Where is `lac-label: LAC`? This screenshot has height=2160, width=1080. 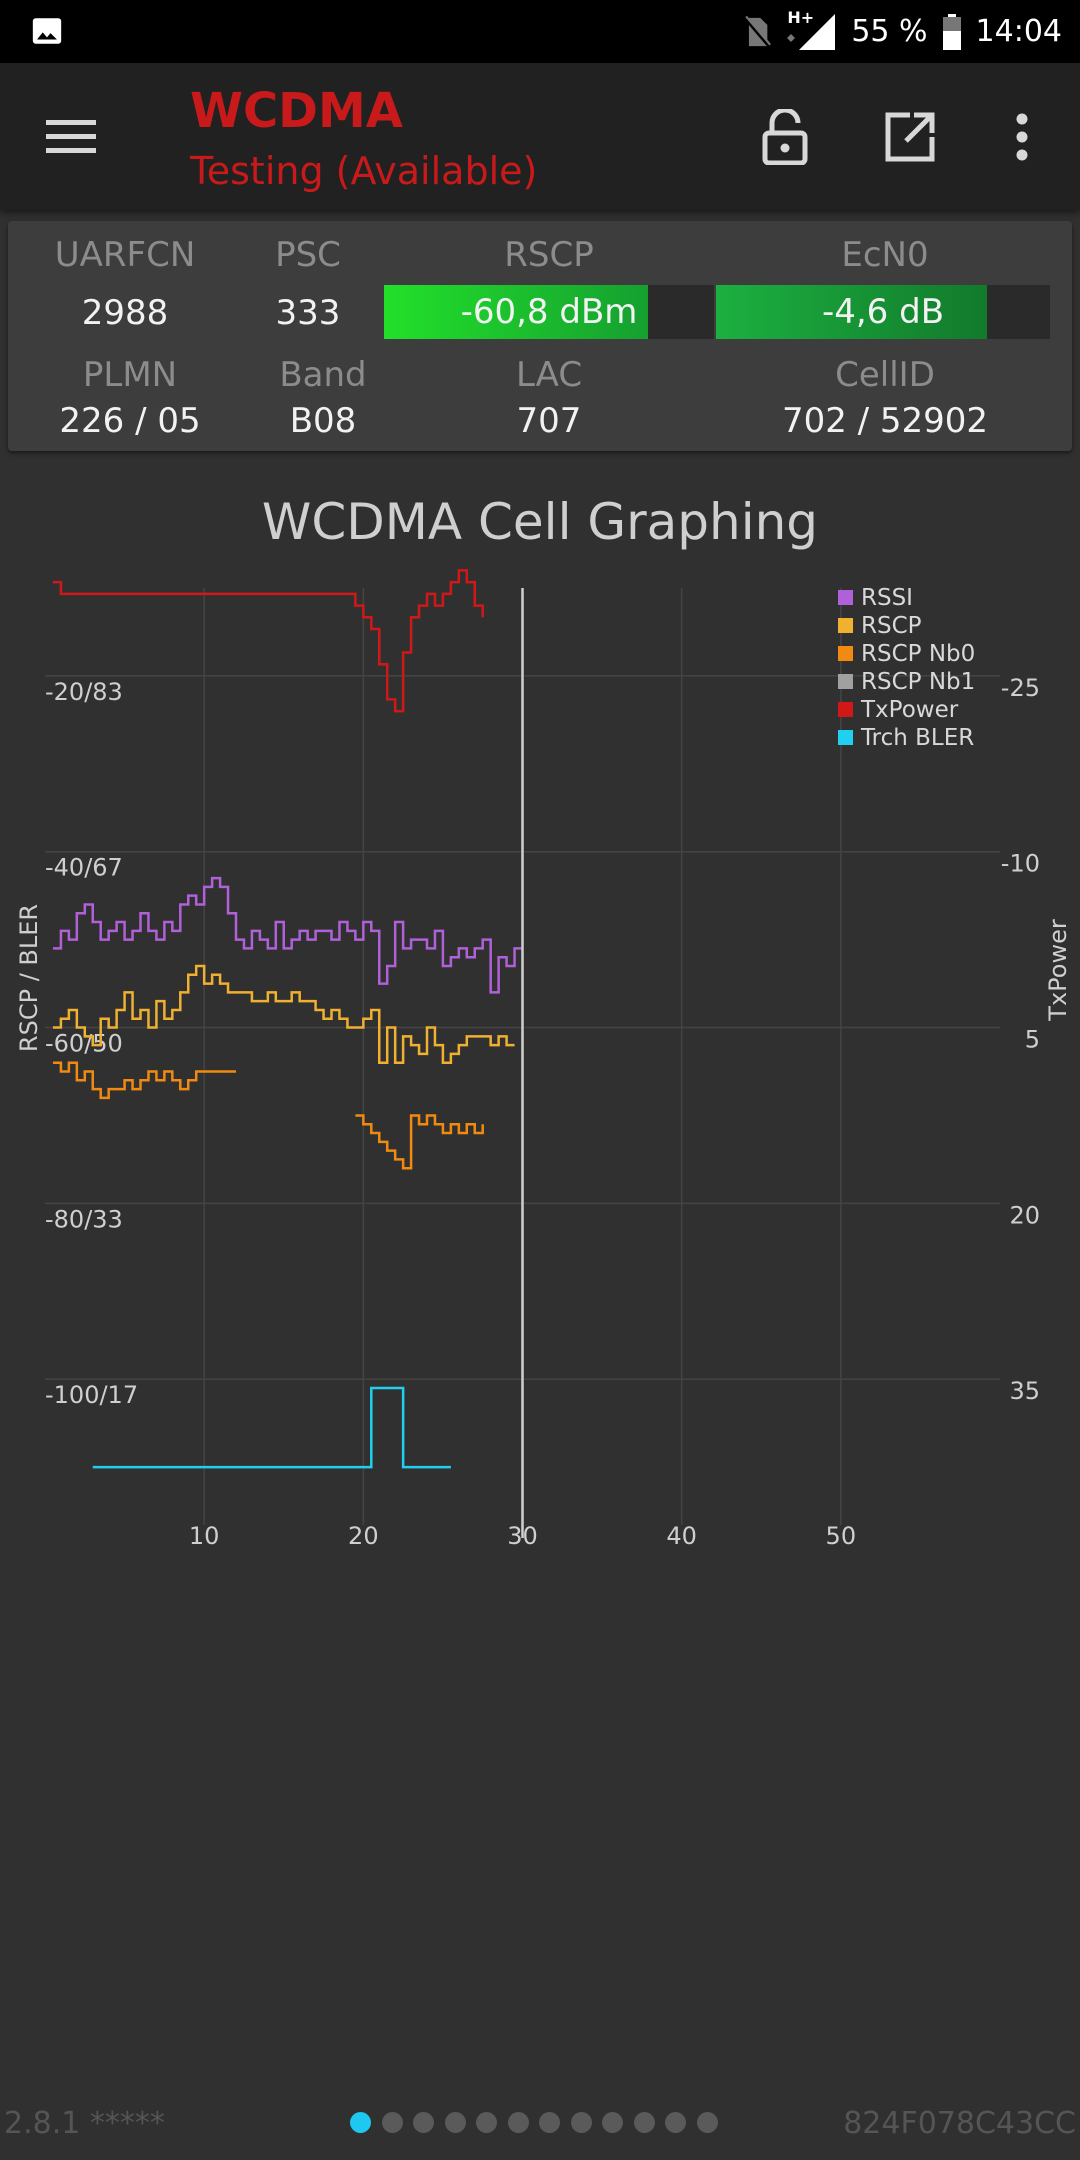
lac-label: LAC is located at coordinates (549, 375).